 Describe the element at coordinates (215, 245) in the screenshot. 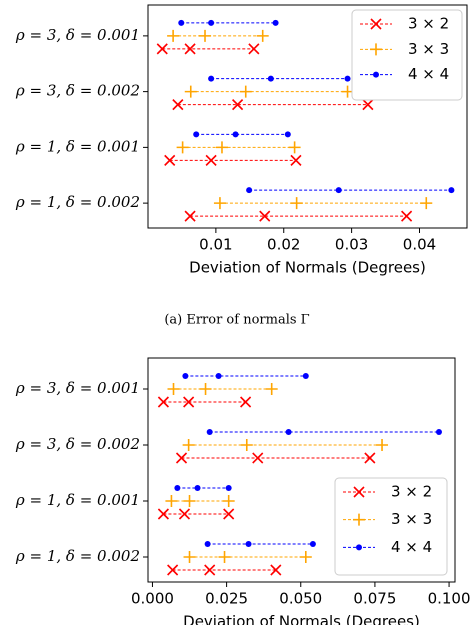

I see `x-tick-label: 0.01` at that location.